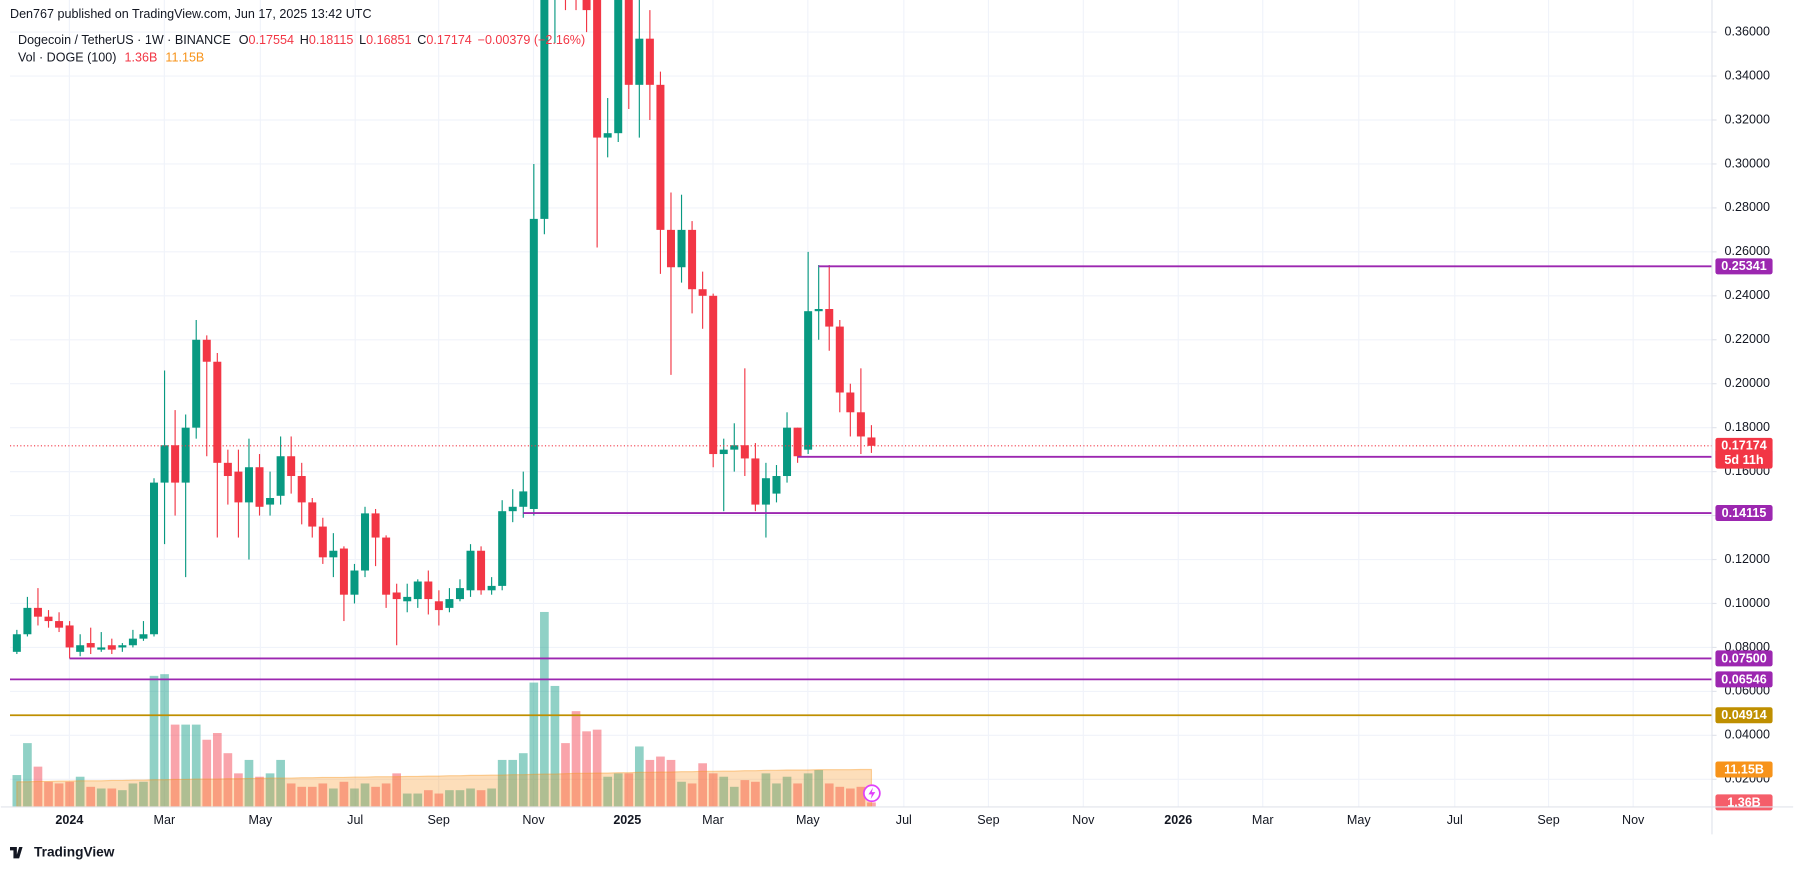 Image resolution: width=1794 pixels, height=871 pixels. Describe the element at coordinates (331, 40) in the screenshot. I see `legend-high: 0.18115` at that location.